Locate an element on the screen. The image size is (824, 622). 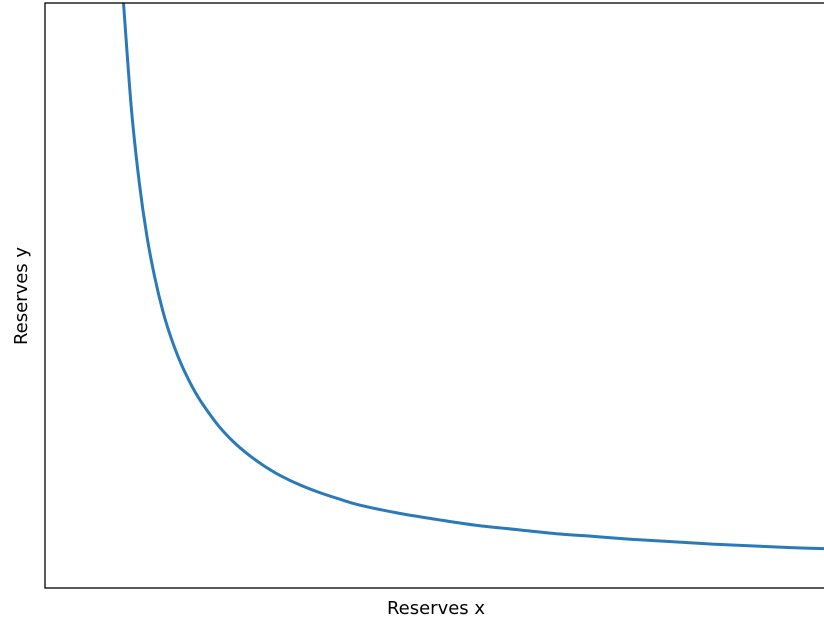
x-axis-label: Reserves x is located at coordinates (436, 608).